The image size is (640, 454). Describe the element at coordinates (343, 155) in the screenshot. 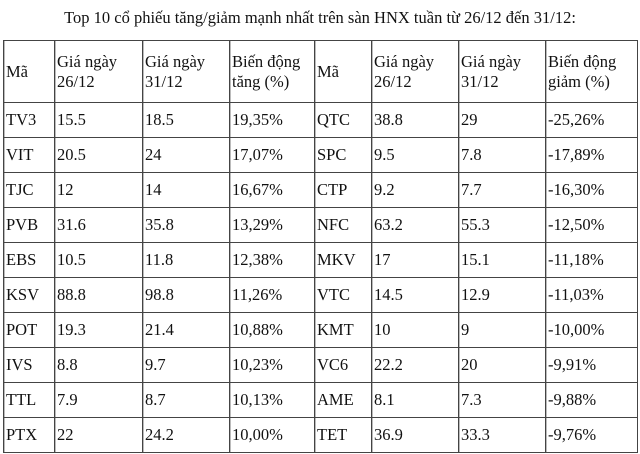

I see `cell-ticker-loser: SPC` at that location.